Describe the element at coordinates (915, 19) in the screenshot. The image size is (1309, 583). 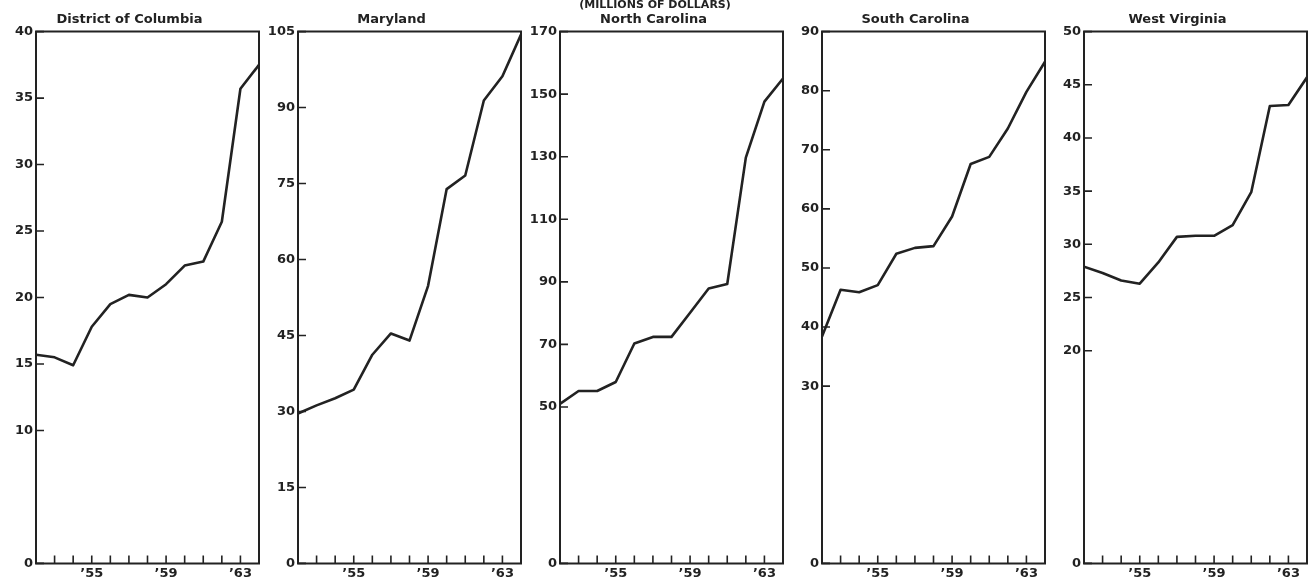
I see `chart-title: South Carolina` at that location.